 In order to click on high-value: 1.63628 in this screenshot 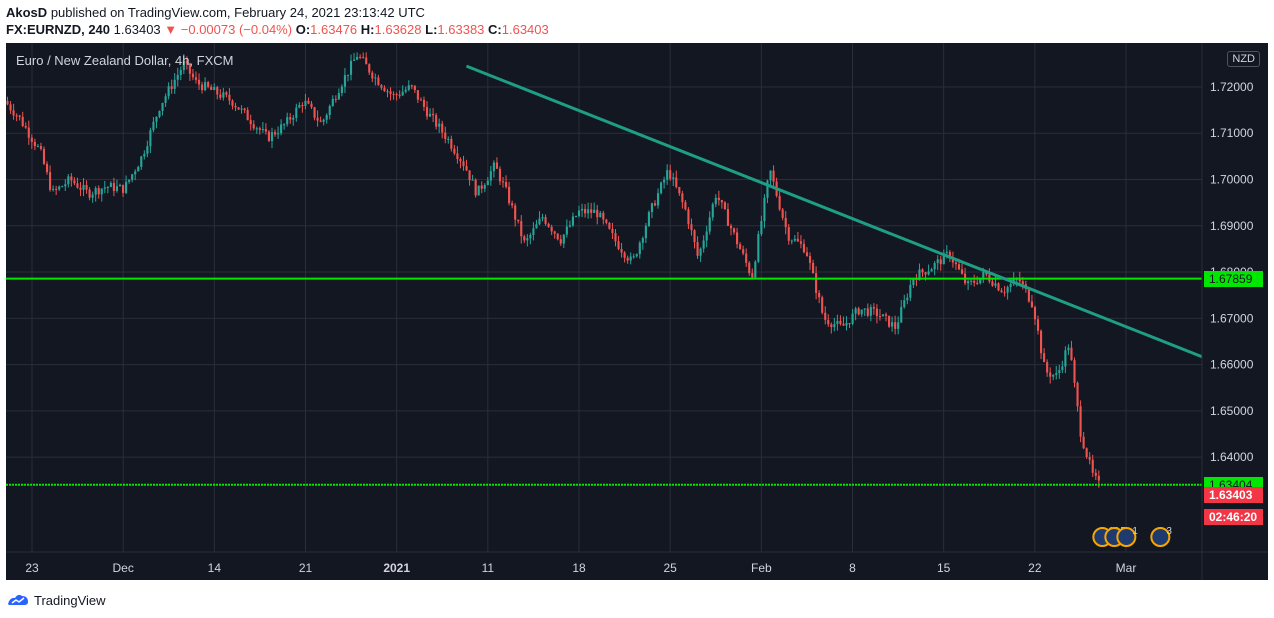, I will do `click(398, 29)`.